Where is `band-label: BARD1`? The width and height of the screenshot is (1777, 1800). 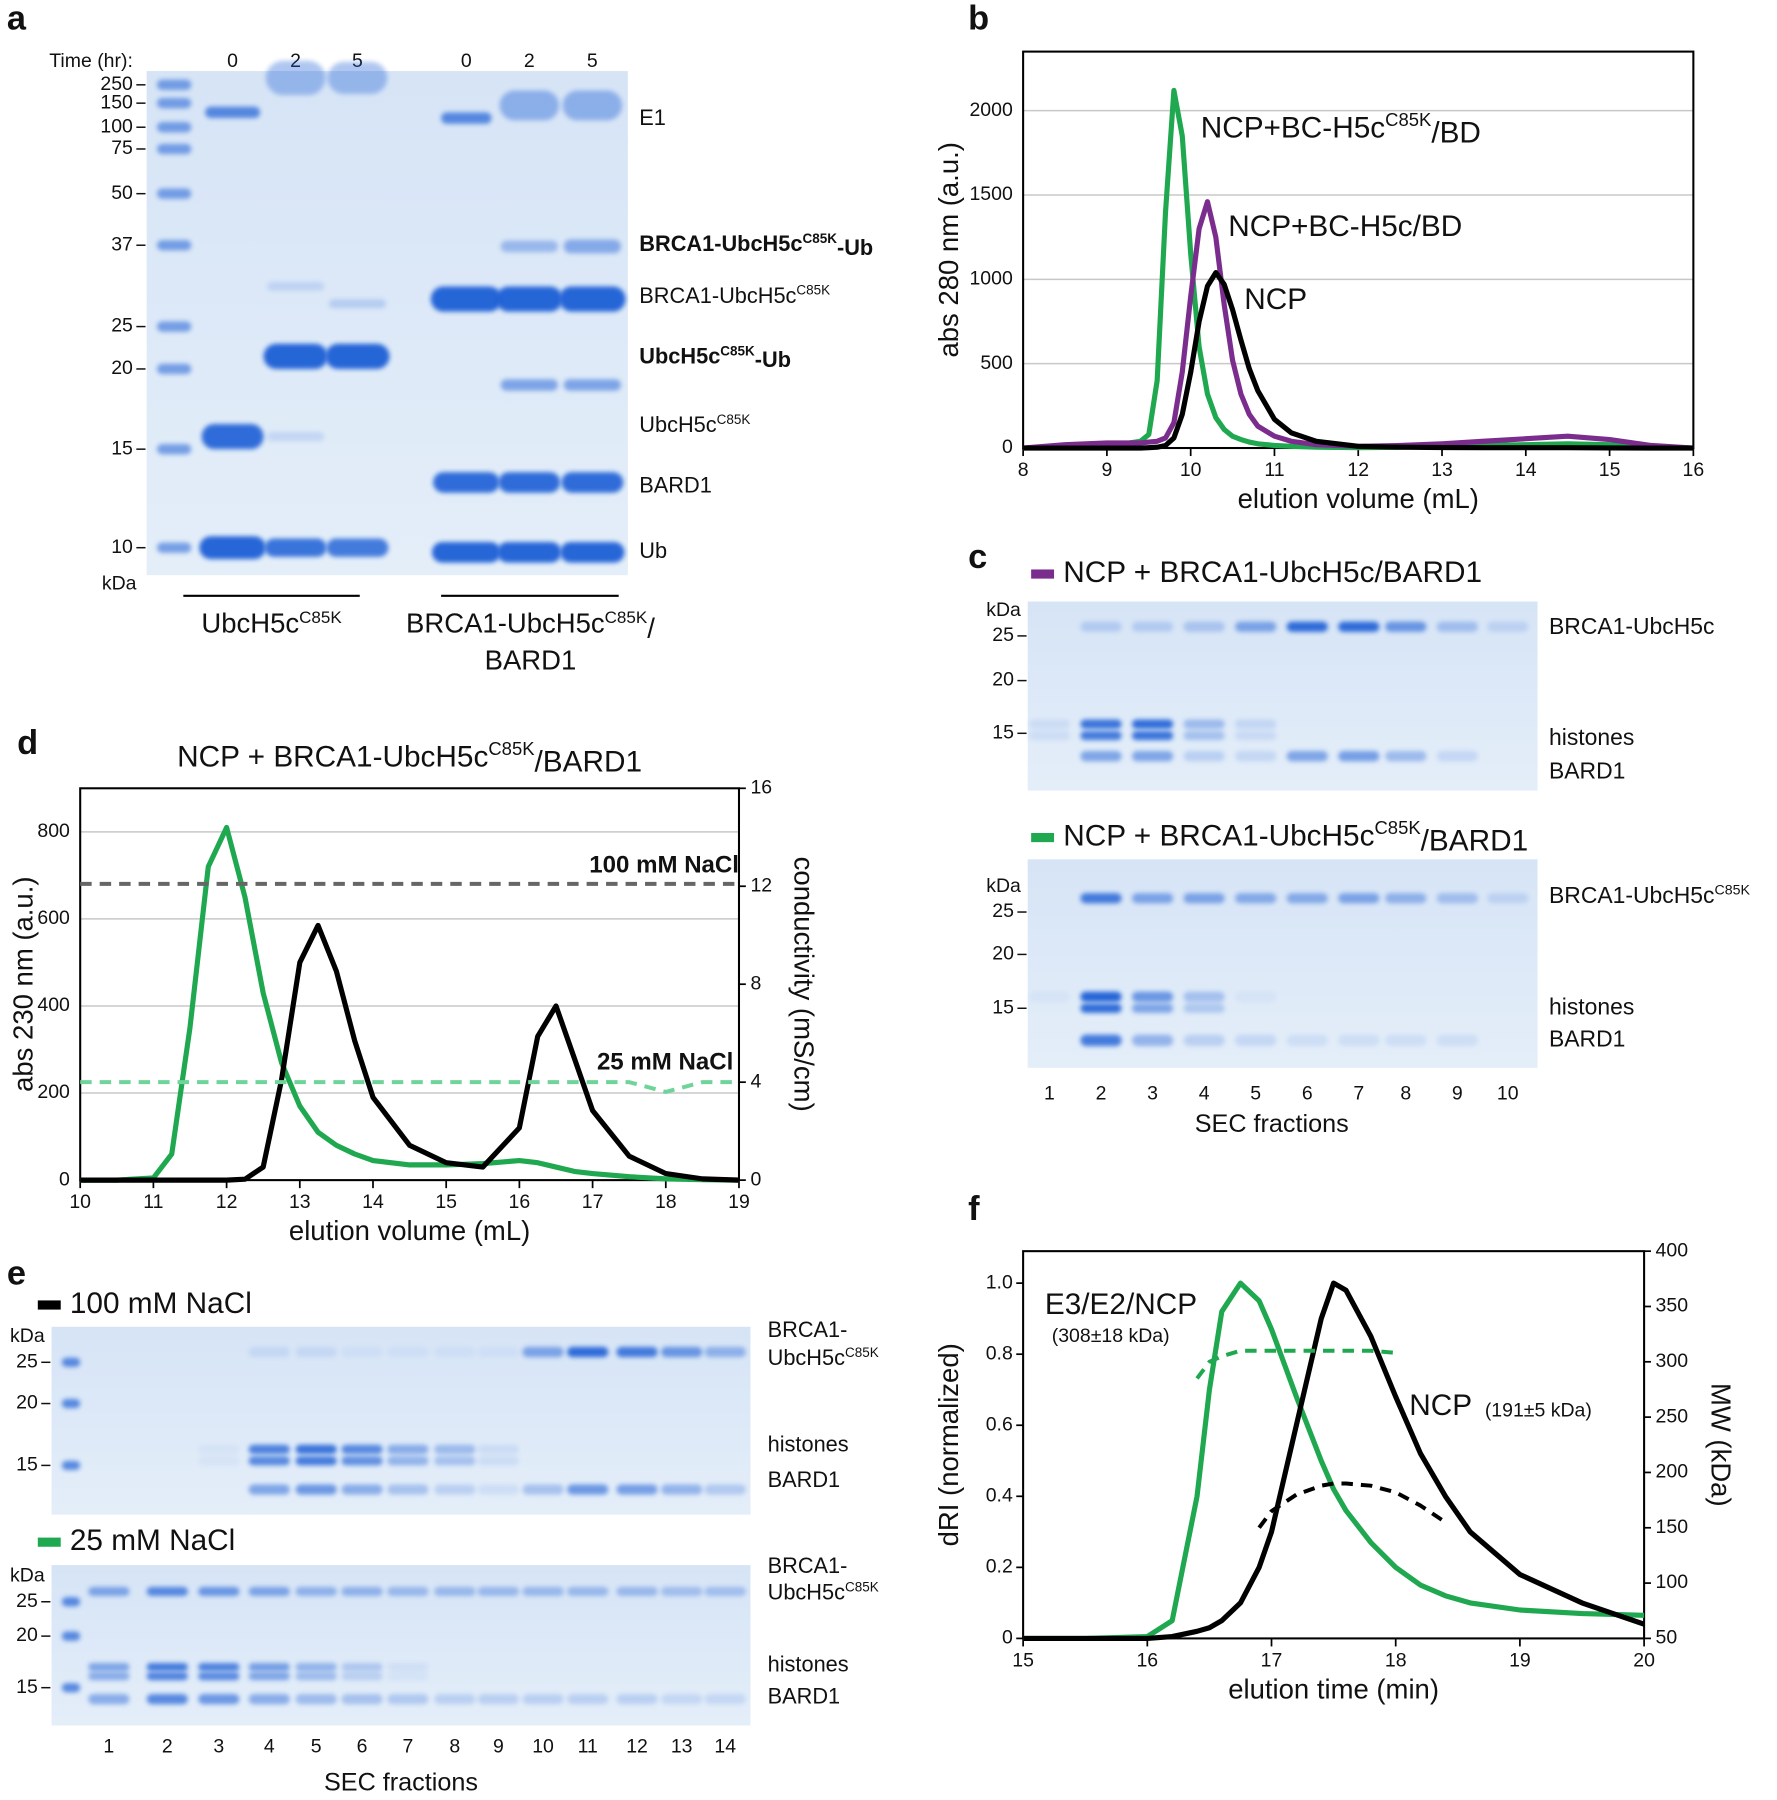 band-label: BARD1 is located at coordinates (1587, 1038).